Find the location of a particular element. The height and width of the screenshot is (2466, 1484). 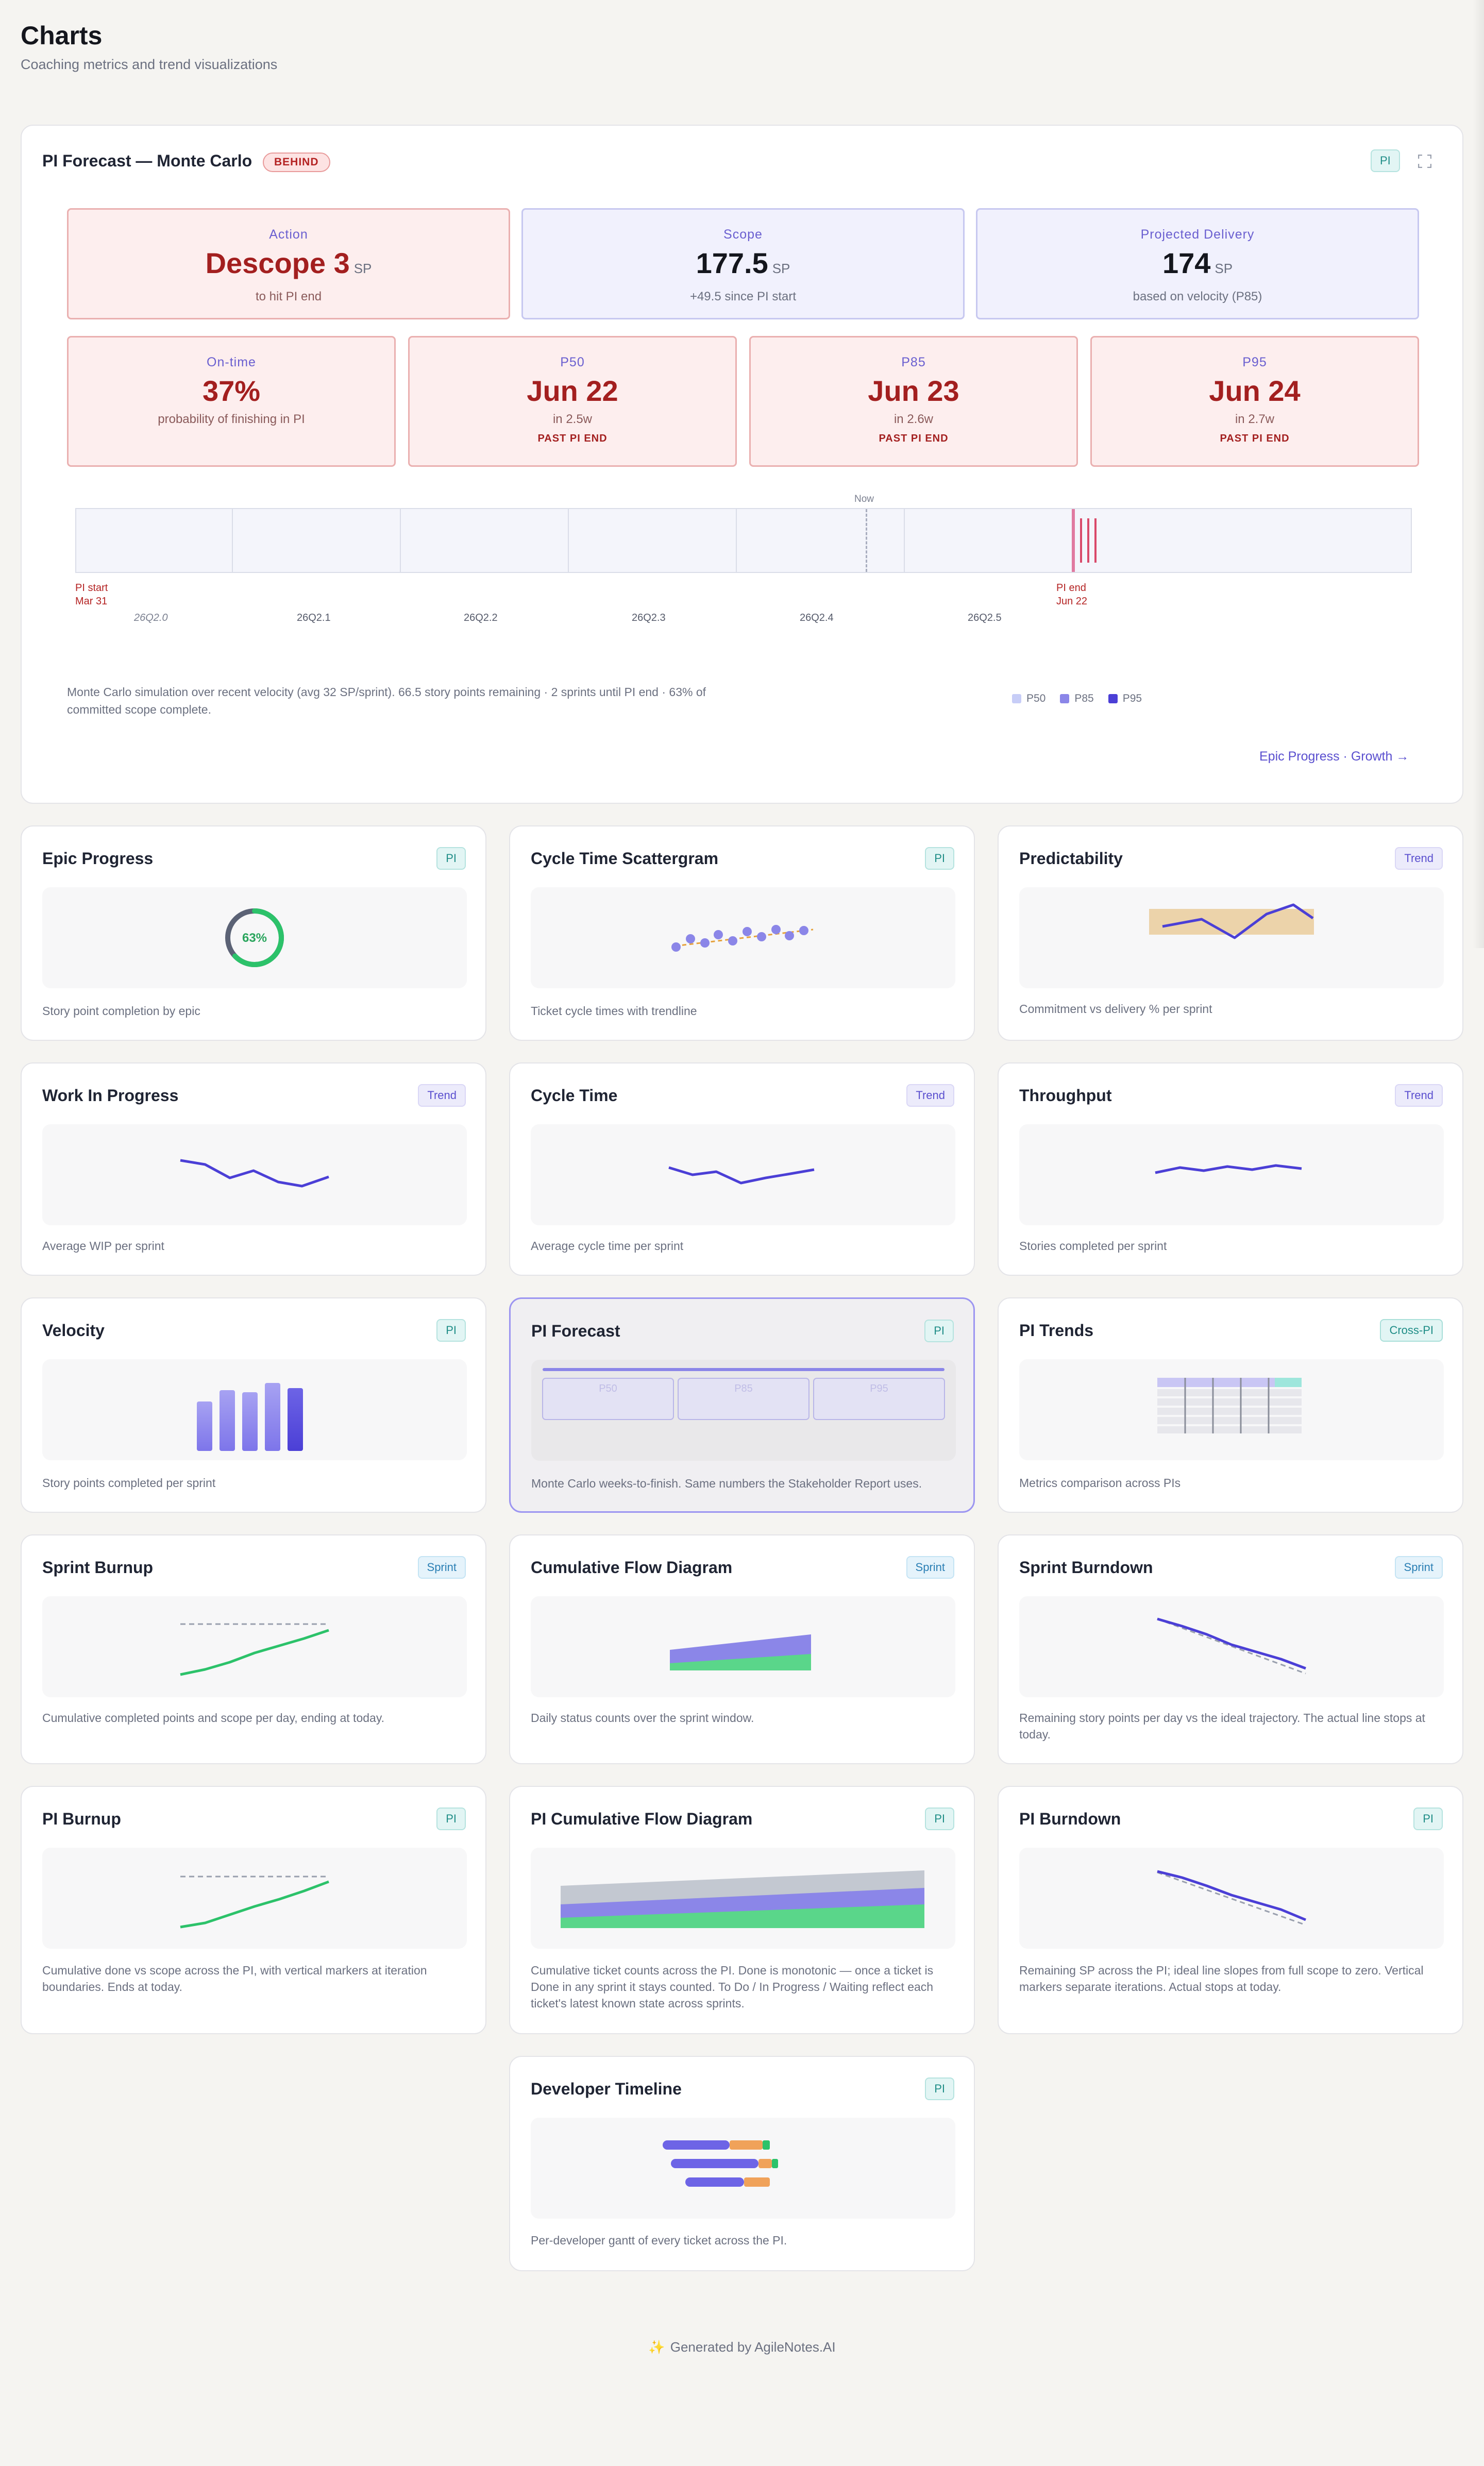

card-title: PI Forecast is located at coordinates (575, 1331).